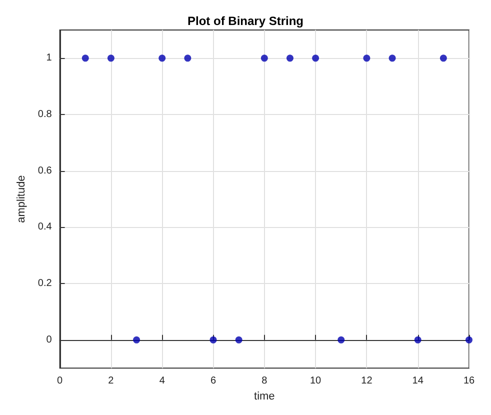 The image size is (491, 415). What do you see at coordinates (265, 381) in the screenshot?
I see `x-tick-label: 8` at bounding box center [265, 381].